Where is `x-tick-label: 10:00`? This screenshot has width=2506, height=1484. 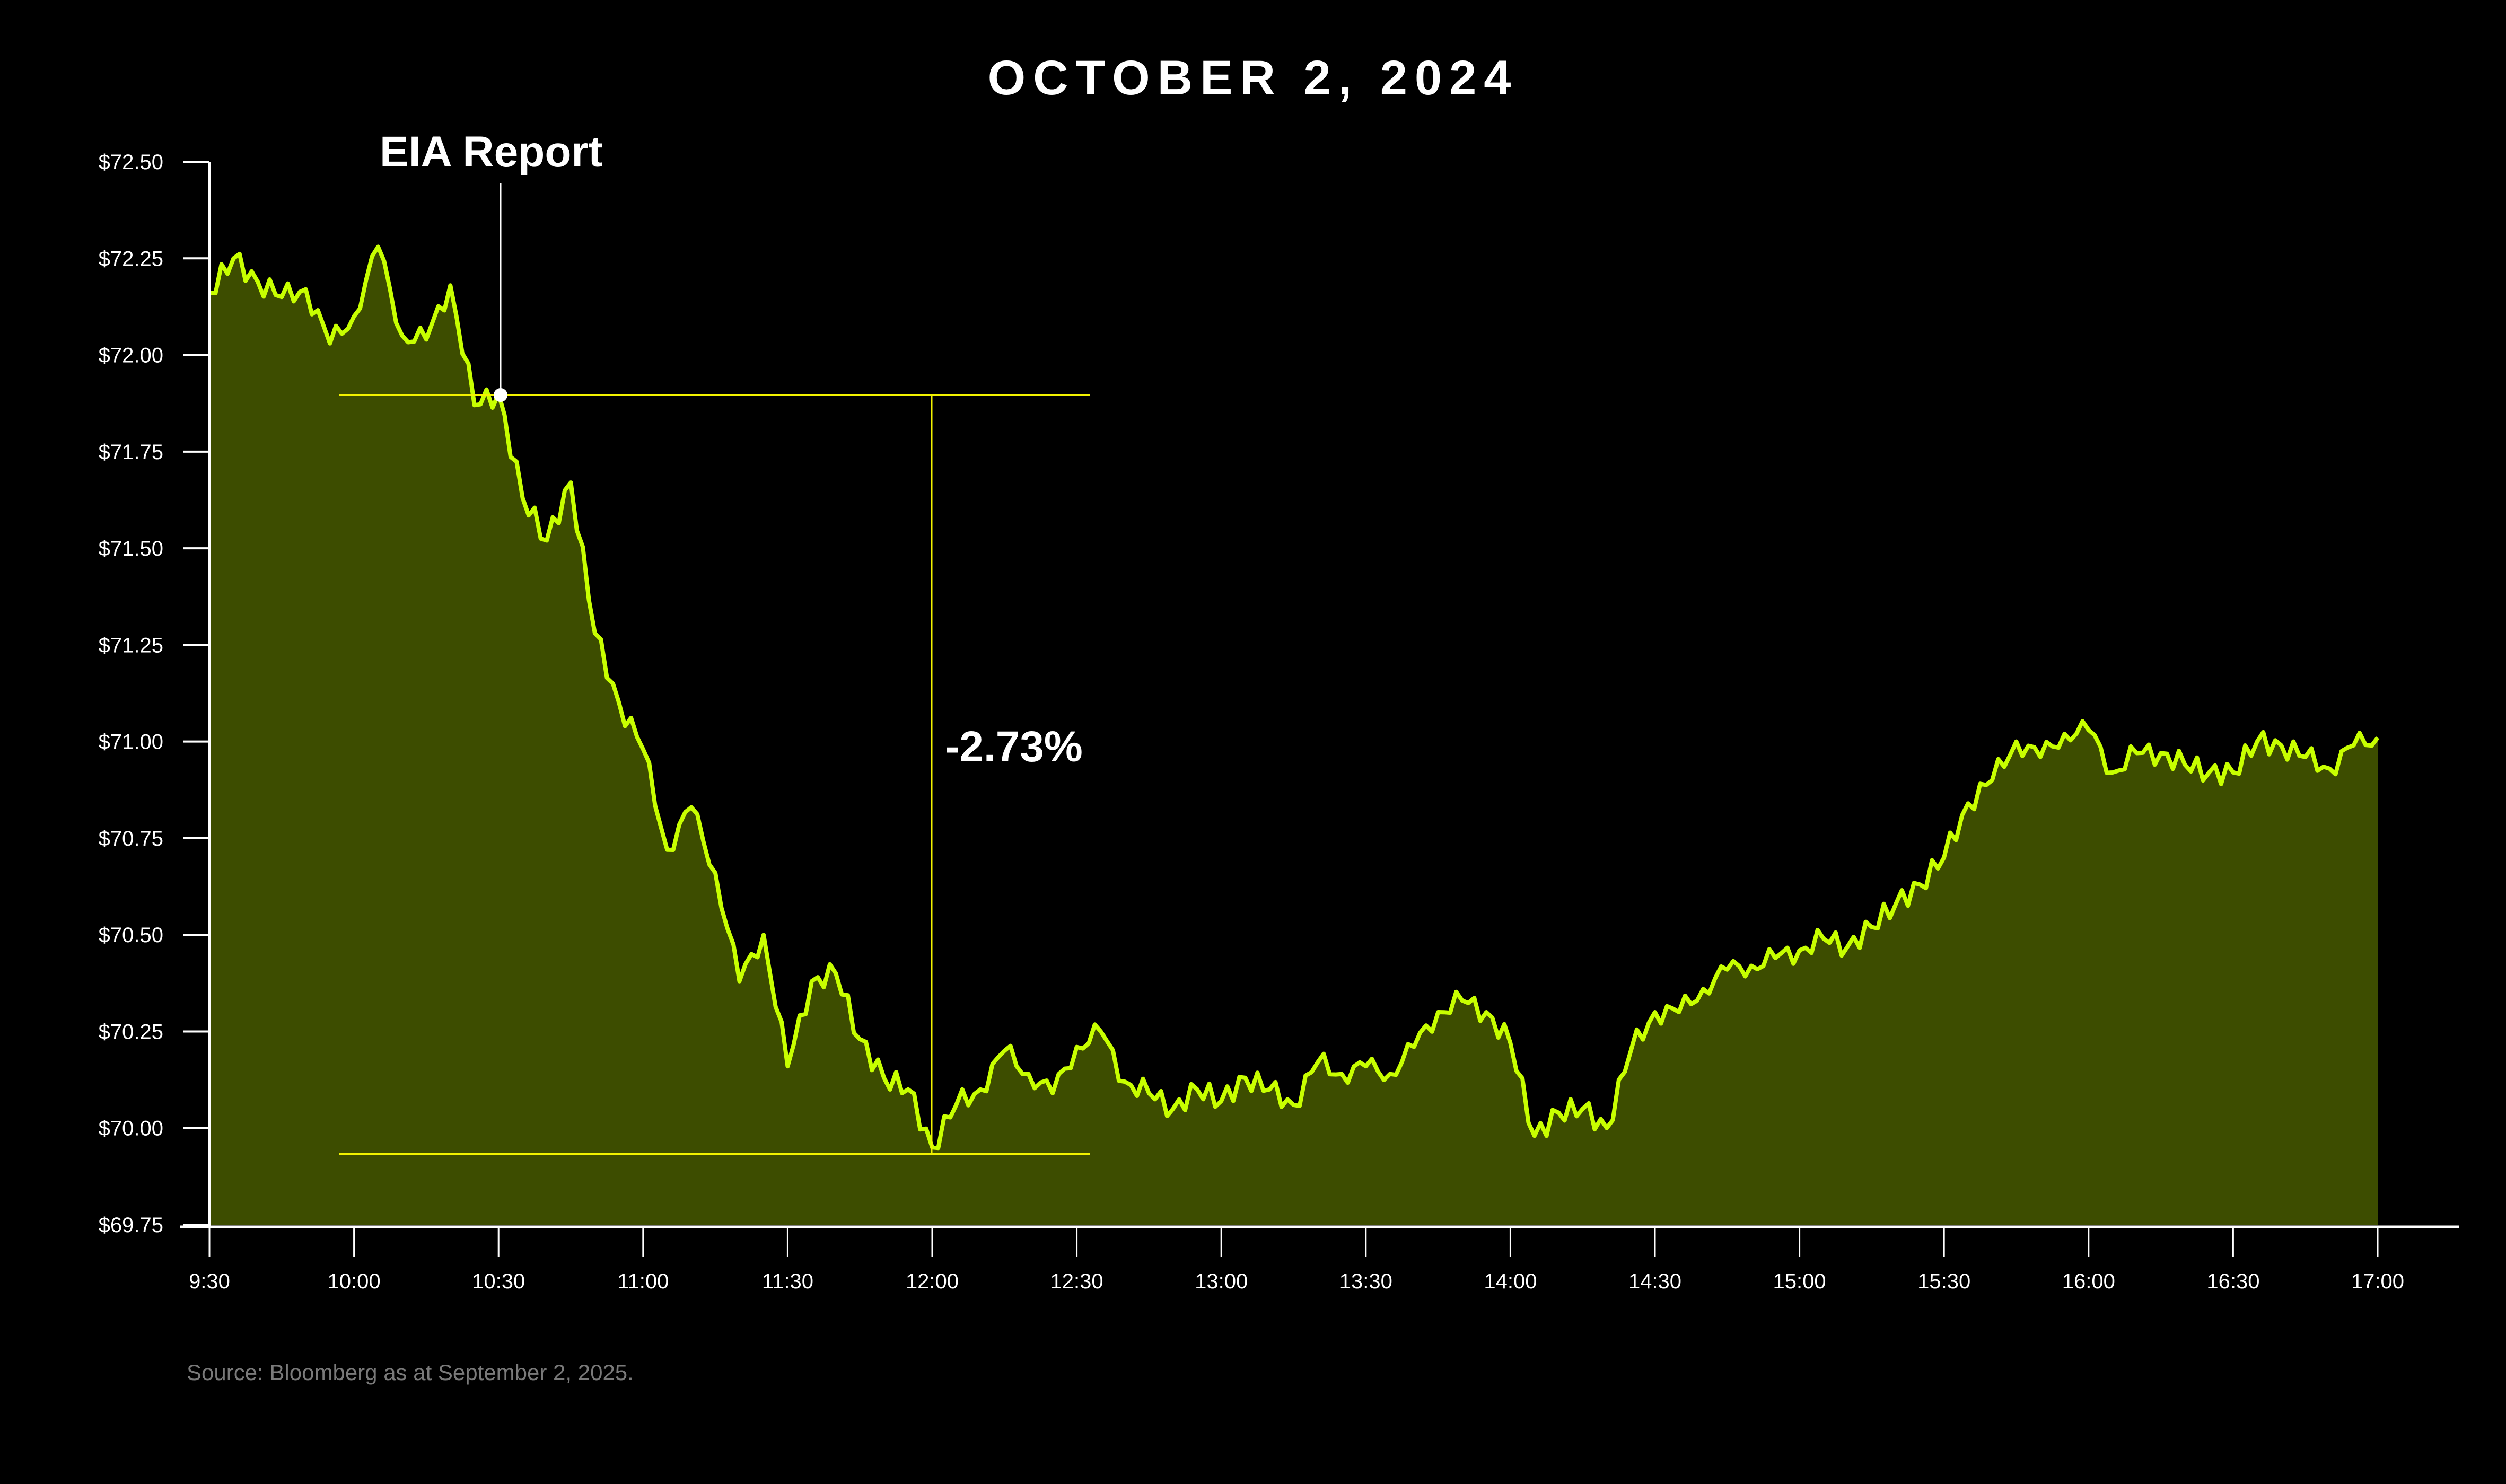 x-tick-label: 10:00 is located at coordinates (355, 1281).